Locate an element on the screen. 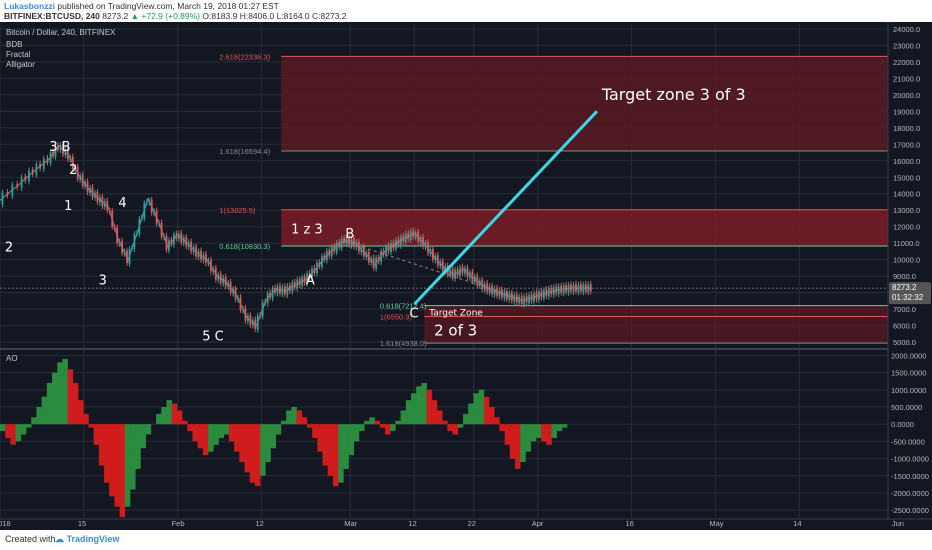  ao-tick-label: 0.0000 is located at coordinates (902, 424).